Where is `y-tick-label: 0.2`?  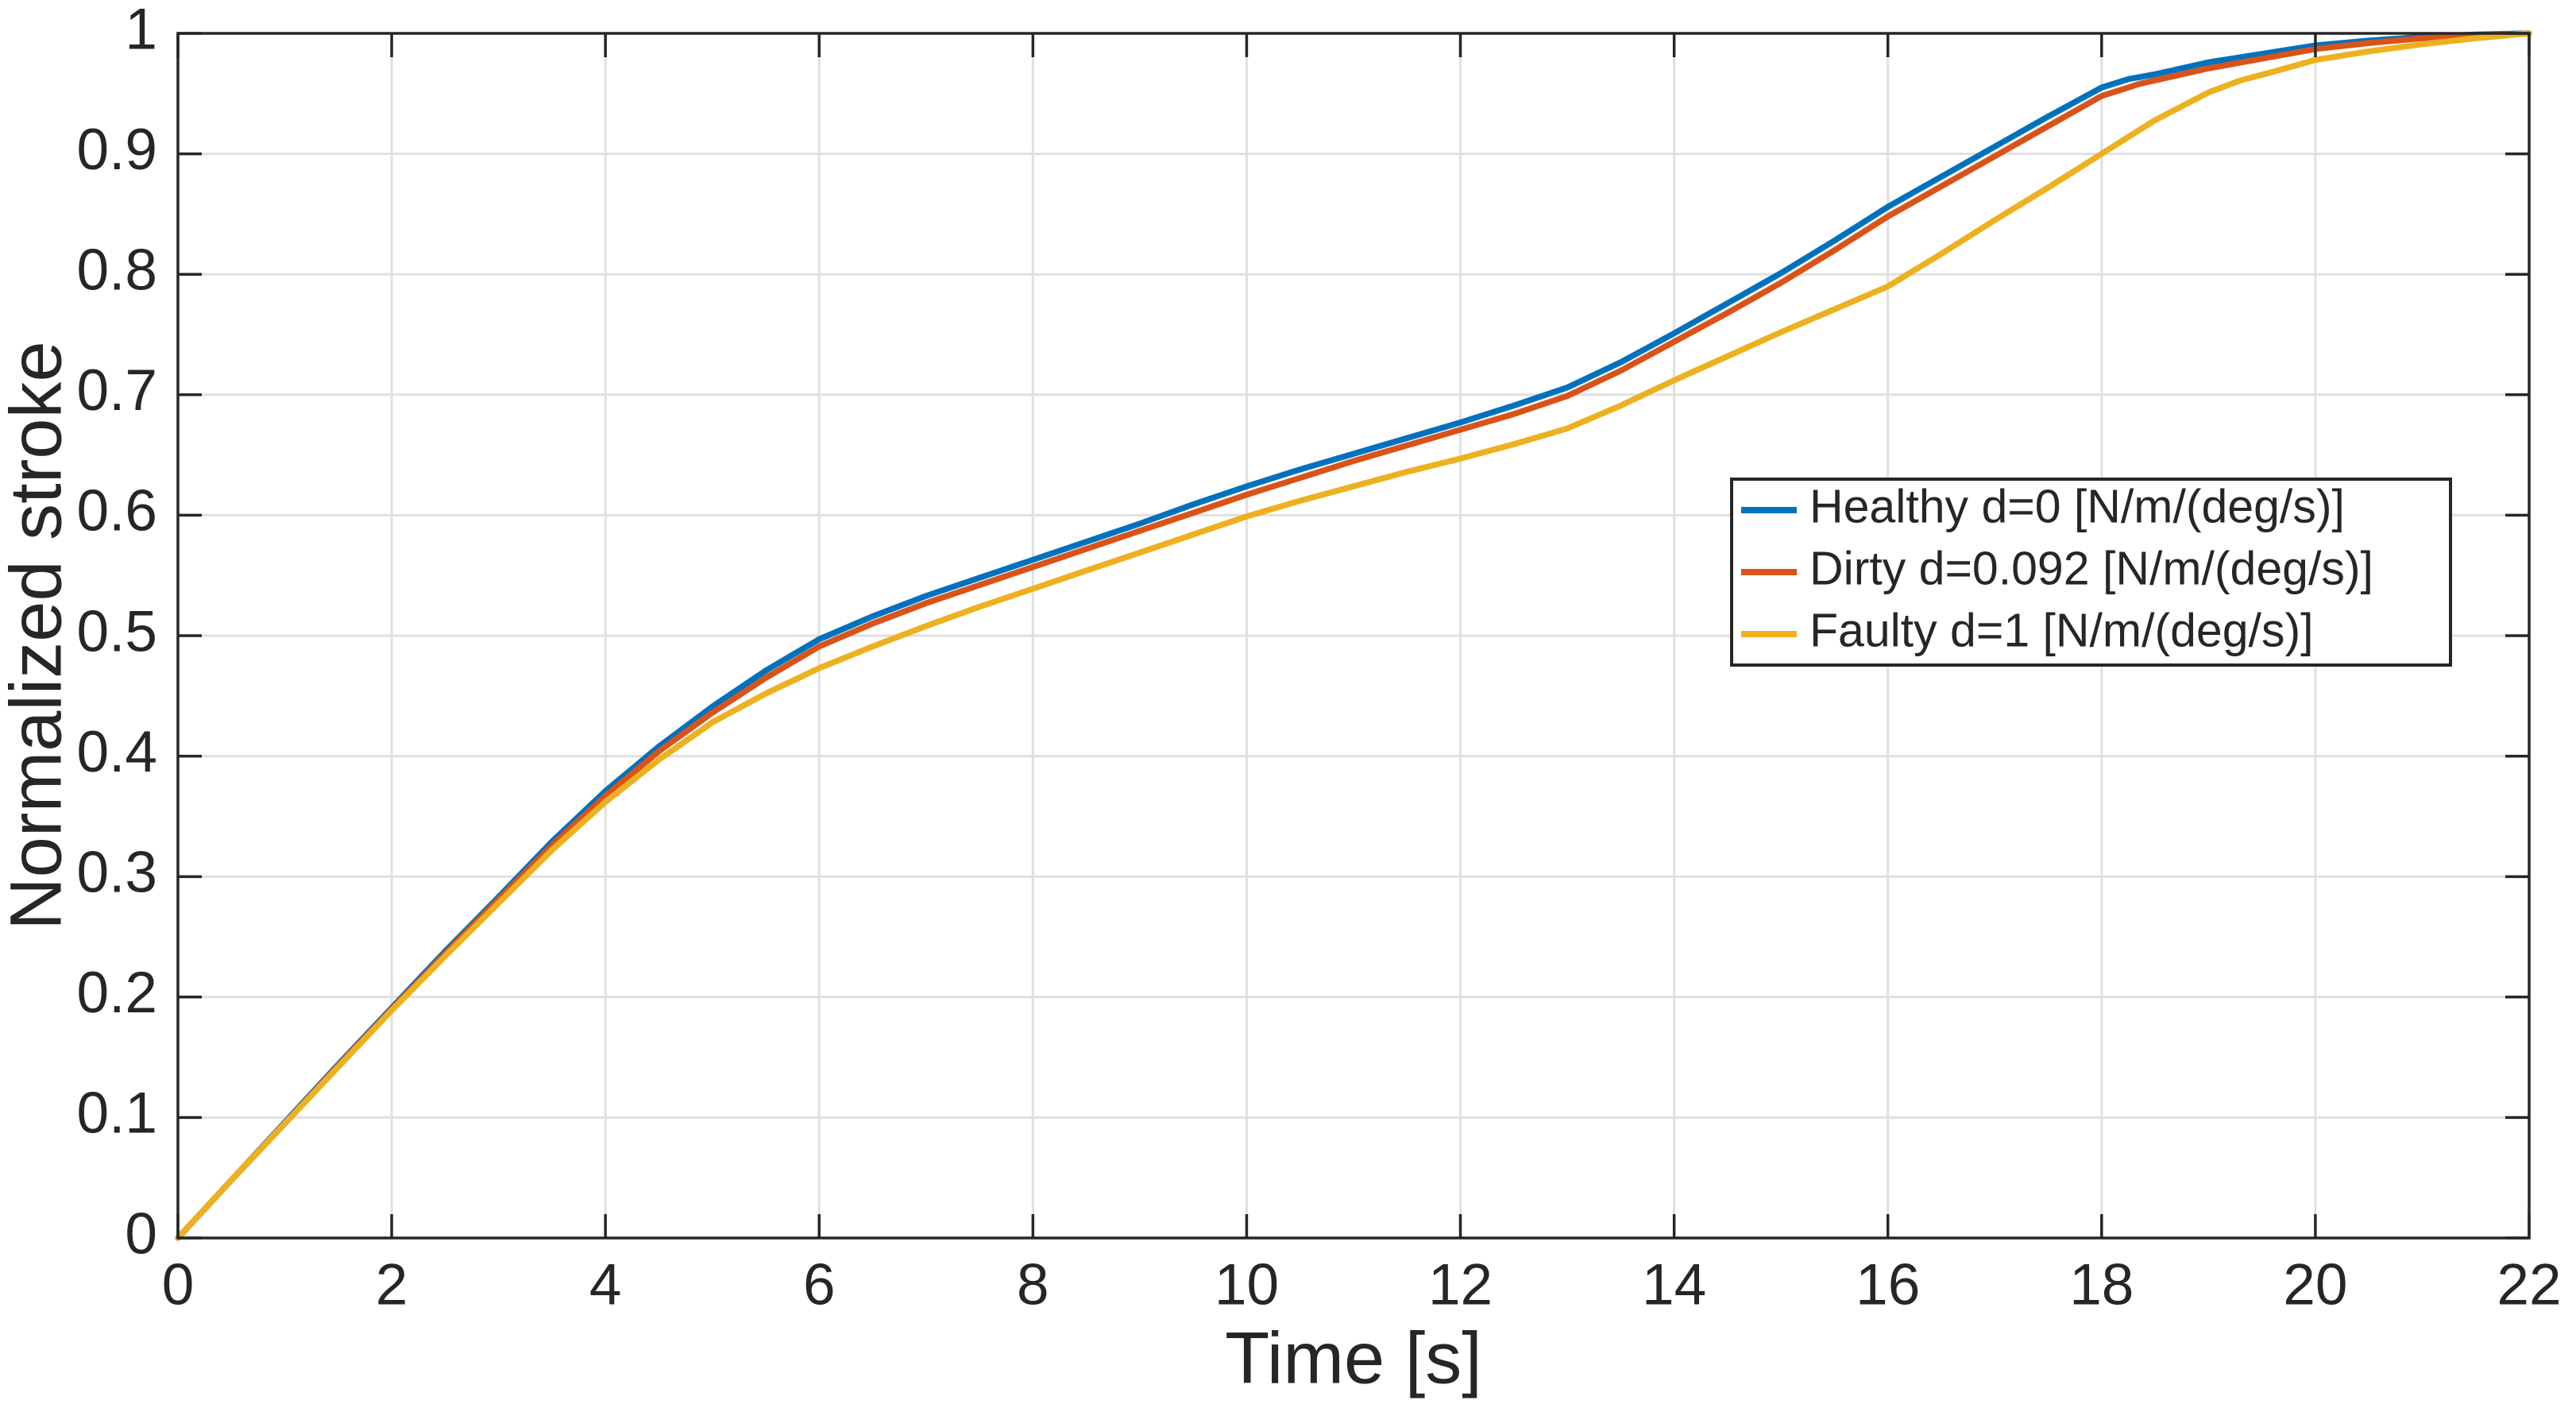
y-tick-label: 0.2 is located at coordinates (117, 993).